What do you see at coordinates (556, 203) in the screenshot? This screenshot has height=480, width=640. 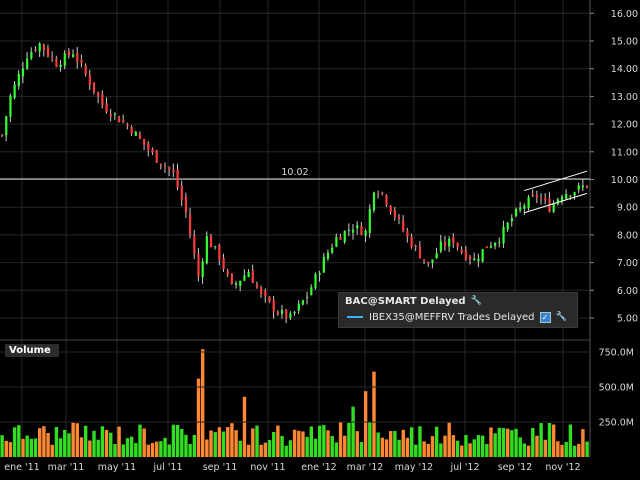 I see `channel-lower-line` at bounding box center [556, 203].